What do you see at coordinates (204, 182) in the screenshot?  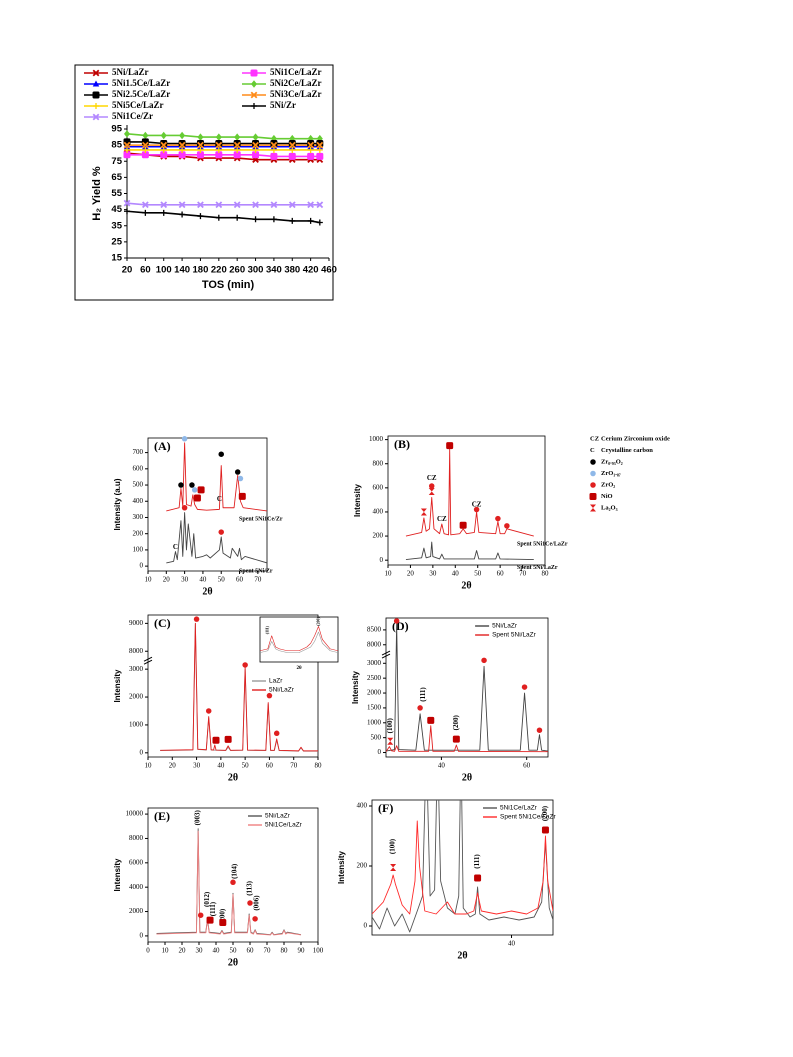 I see `chart-frame` at bounding box center [204, 182].